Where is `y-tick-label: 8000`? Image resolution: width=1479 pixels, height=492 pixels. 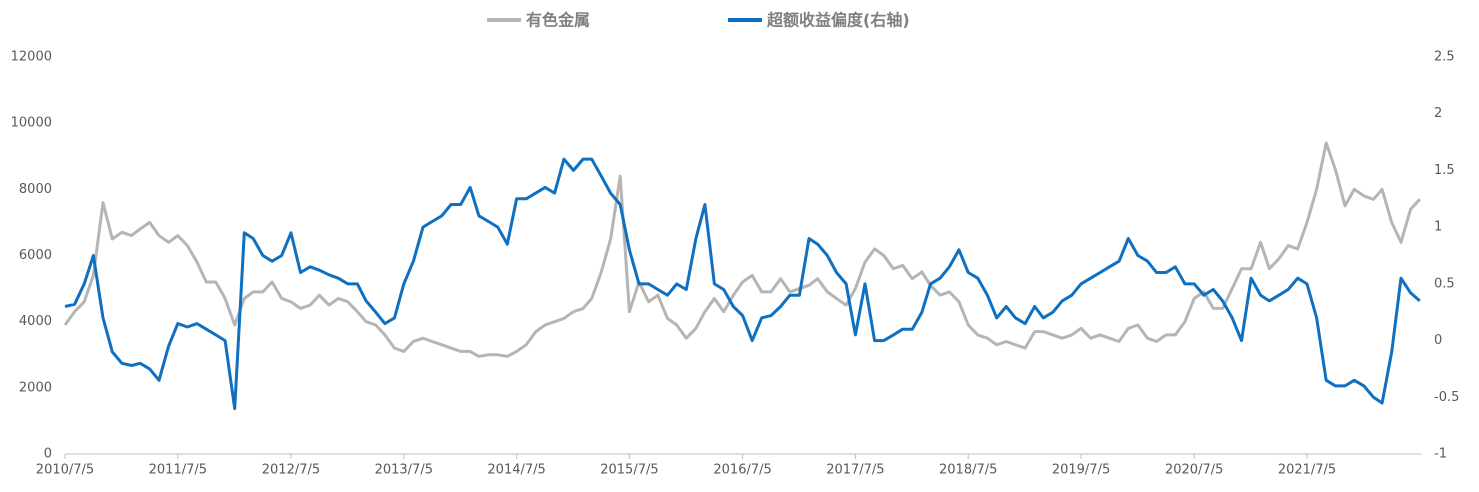 y-tick-label: 8000 is located at coordinates (35, 189).